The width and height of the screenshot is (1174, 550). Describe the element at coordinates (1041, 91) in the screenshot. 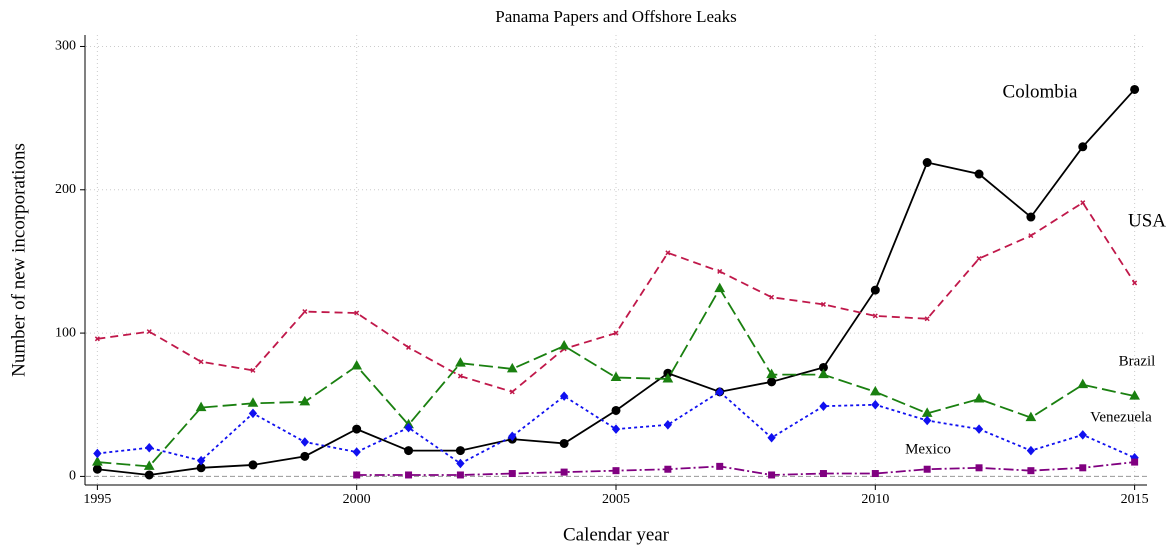

I see `series-label: Colombia` at that location.